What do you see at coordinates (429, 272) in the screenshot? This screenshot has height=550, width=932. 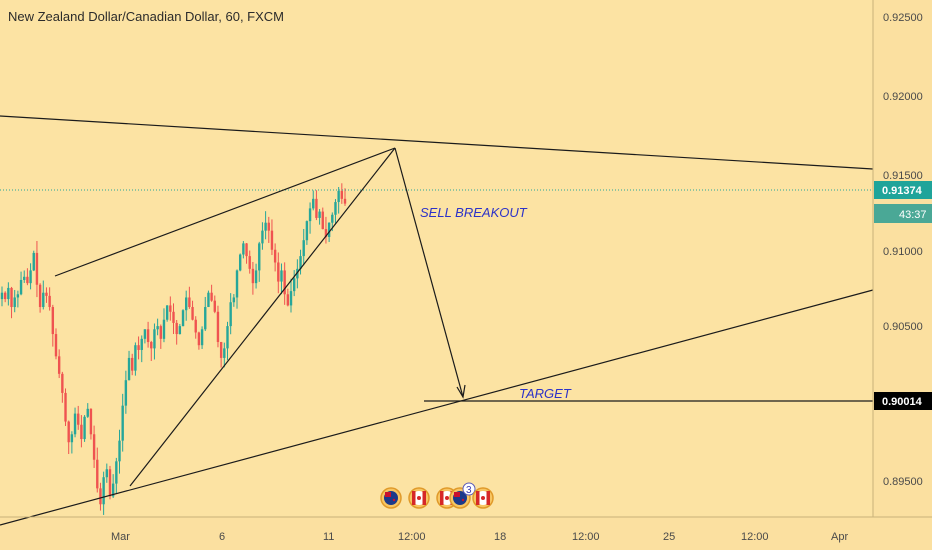 I see `sell-arrow-line` at bounding box center [429, 272].